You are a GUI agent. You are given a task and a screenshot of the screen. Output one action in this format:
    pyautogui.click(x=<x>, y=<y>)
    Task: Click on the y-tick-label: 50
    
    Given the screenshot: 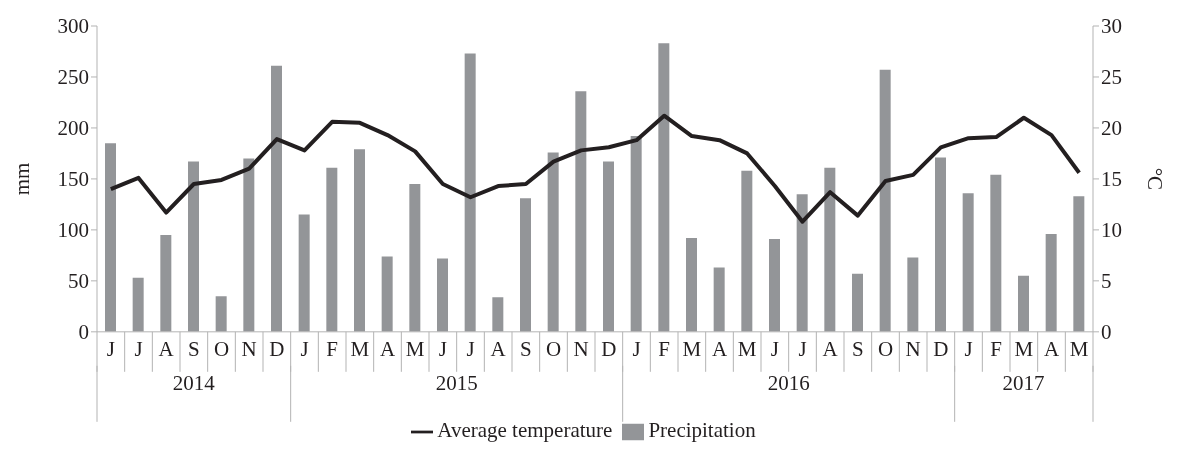 What is the action you would take?
    pyautogui.click(x=78, y=281)
    